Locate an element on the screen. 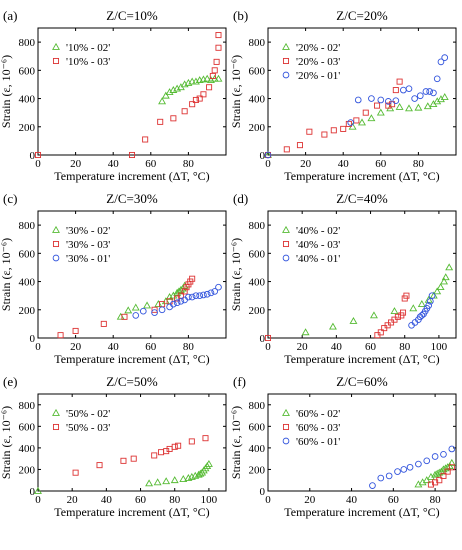  panel-label: (a) is located at coordinates (10, 15).